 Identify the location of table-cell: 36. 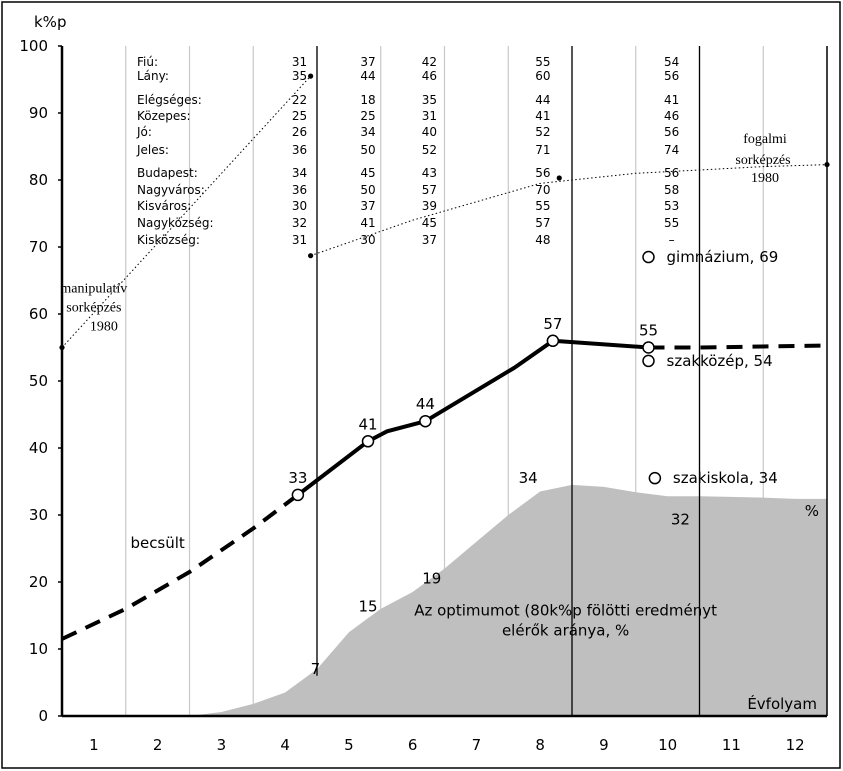
(299, 150).